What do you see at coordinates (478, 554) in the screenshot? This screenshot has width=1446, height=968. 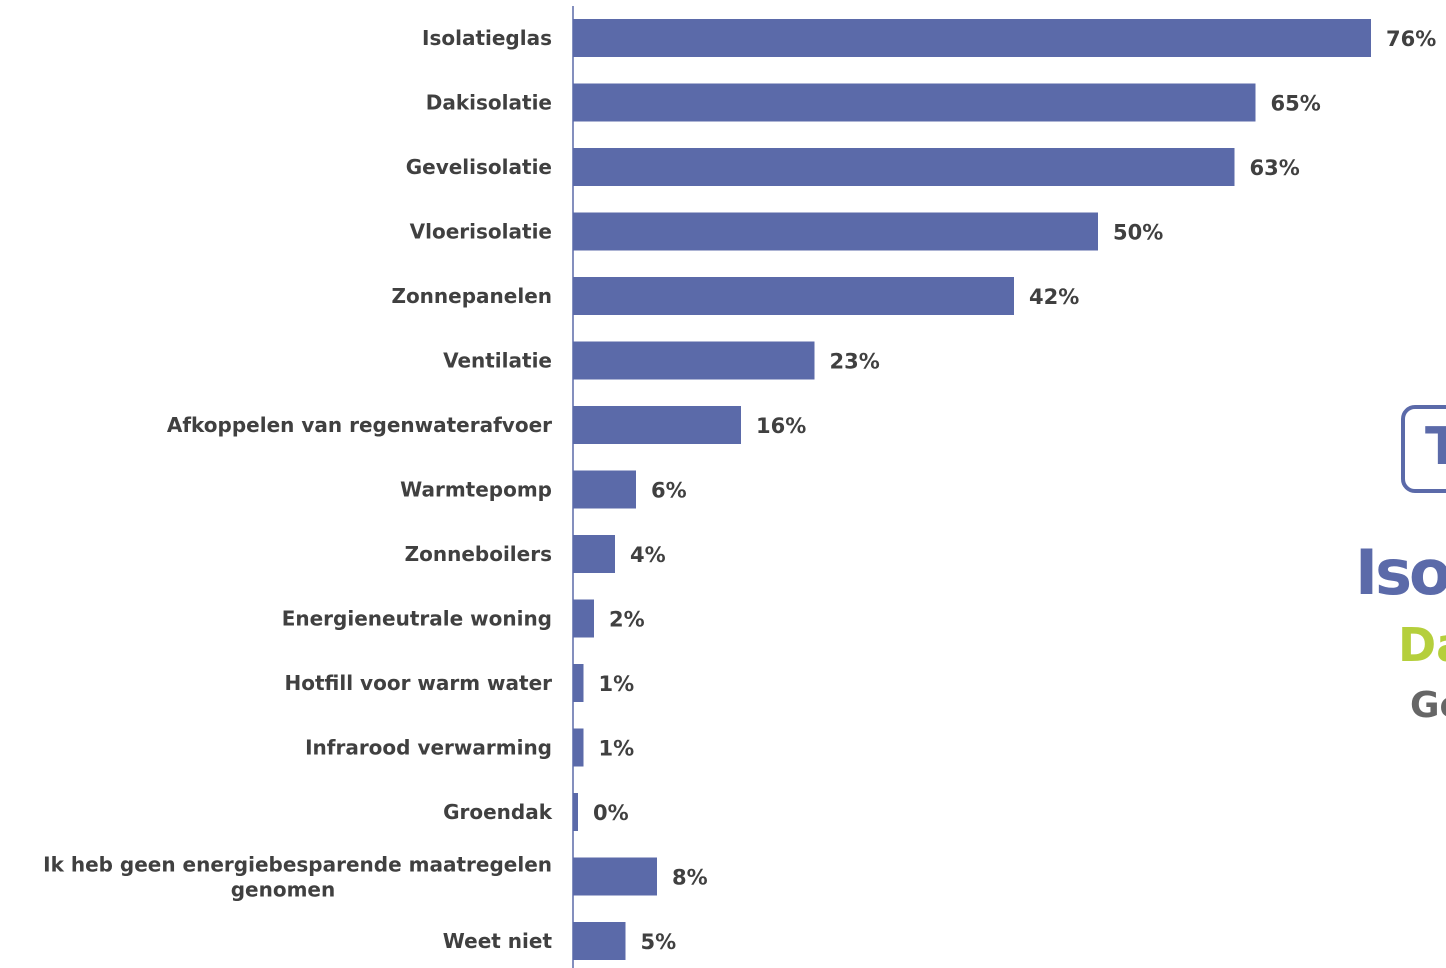 I see `category-label: Zonneboilers` at bounding box center [478, 554].